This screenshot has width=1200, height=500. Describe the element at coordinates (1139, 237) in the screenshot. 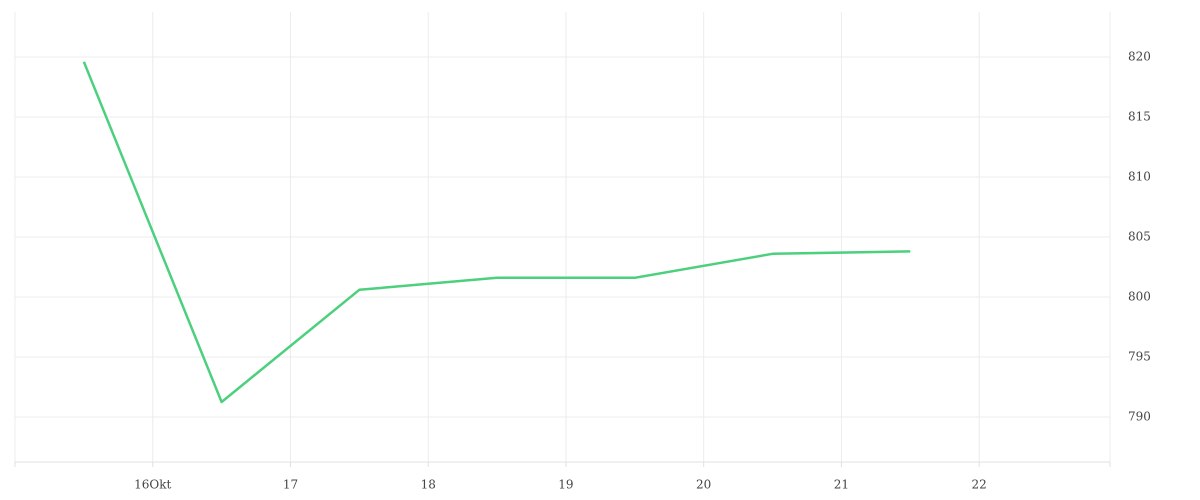

I see `y-tick-label: 805` at that location.